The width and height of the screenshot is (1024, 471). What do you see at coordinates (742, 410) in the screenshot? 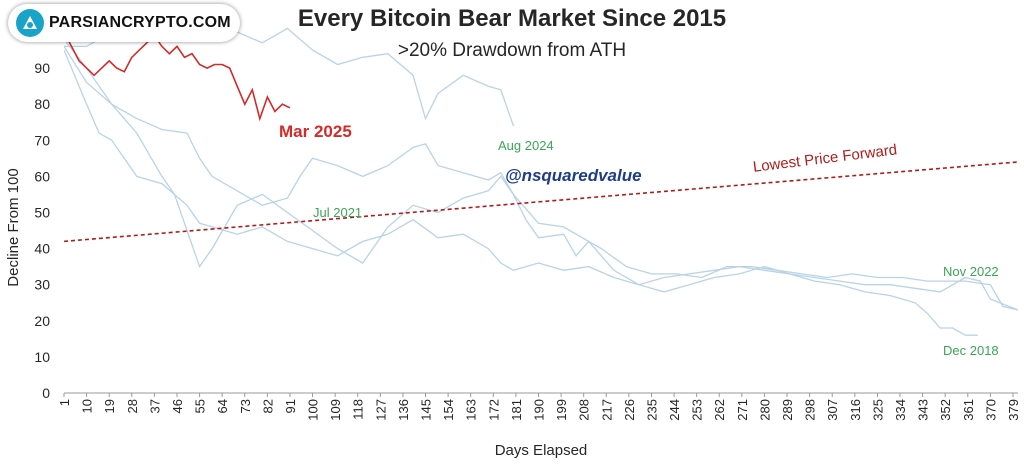
I see `x-tick-label: 271` at bounding box center [742, 410].